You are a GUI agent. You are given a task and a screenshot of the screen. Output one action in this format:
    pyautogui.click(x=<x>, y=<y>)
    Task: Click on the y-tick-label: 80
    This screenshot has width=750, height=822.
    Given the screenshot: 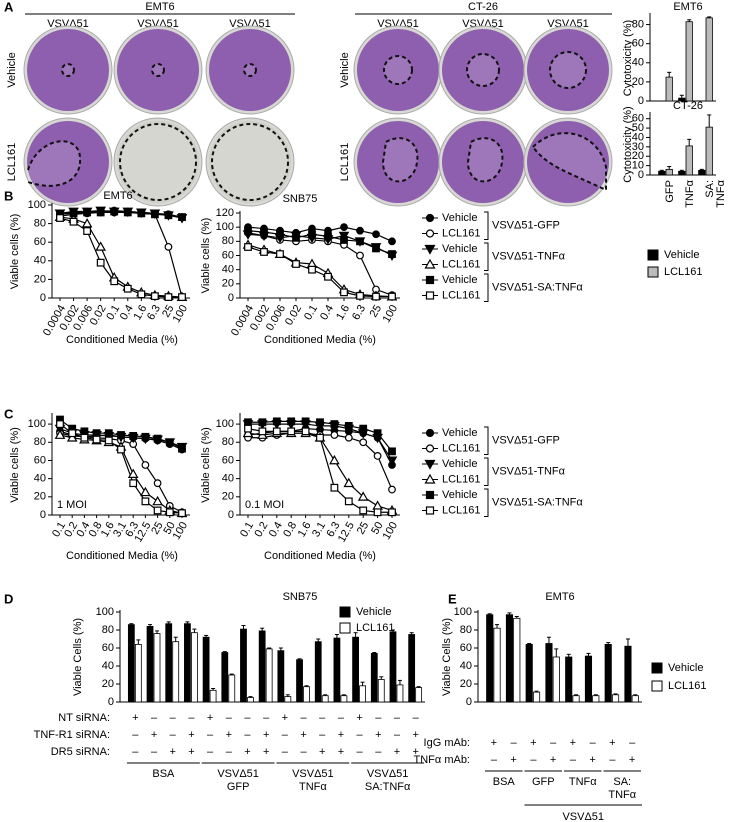 What is the action you would take?
    pyautogui.click(x=228, y=442)
    